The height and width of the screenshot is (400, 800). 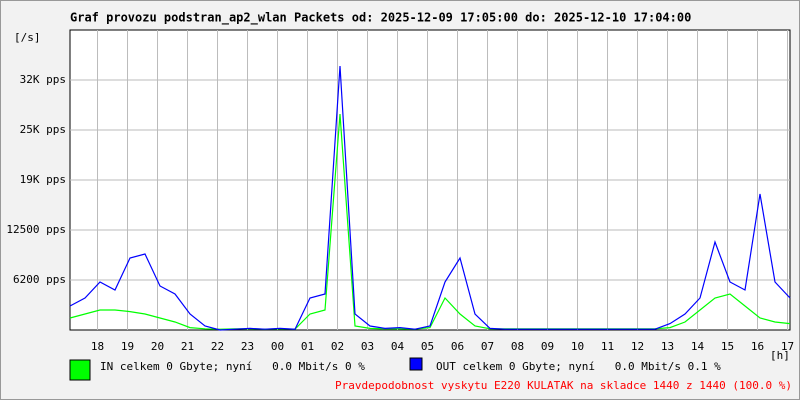 I want to click on y-tick-label: 6200 pps, so click(x=39, y=279).